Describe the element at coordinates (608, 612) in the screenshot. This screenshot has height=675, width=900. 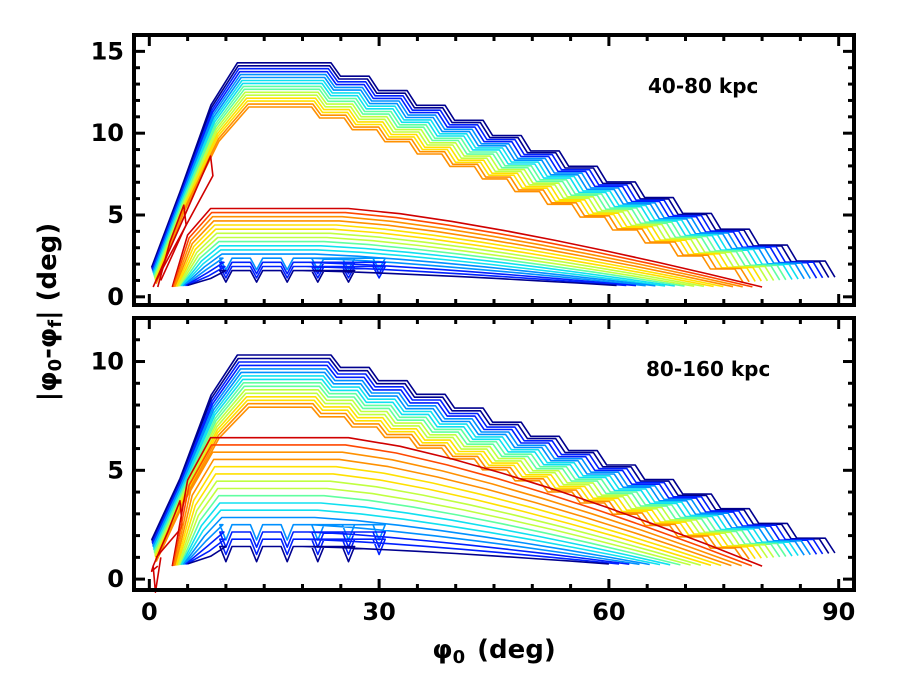
I see `x-tick-label: 60` at that location.